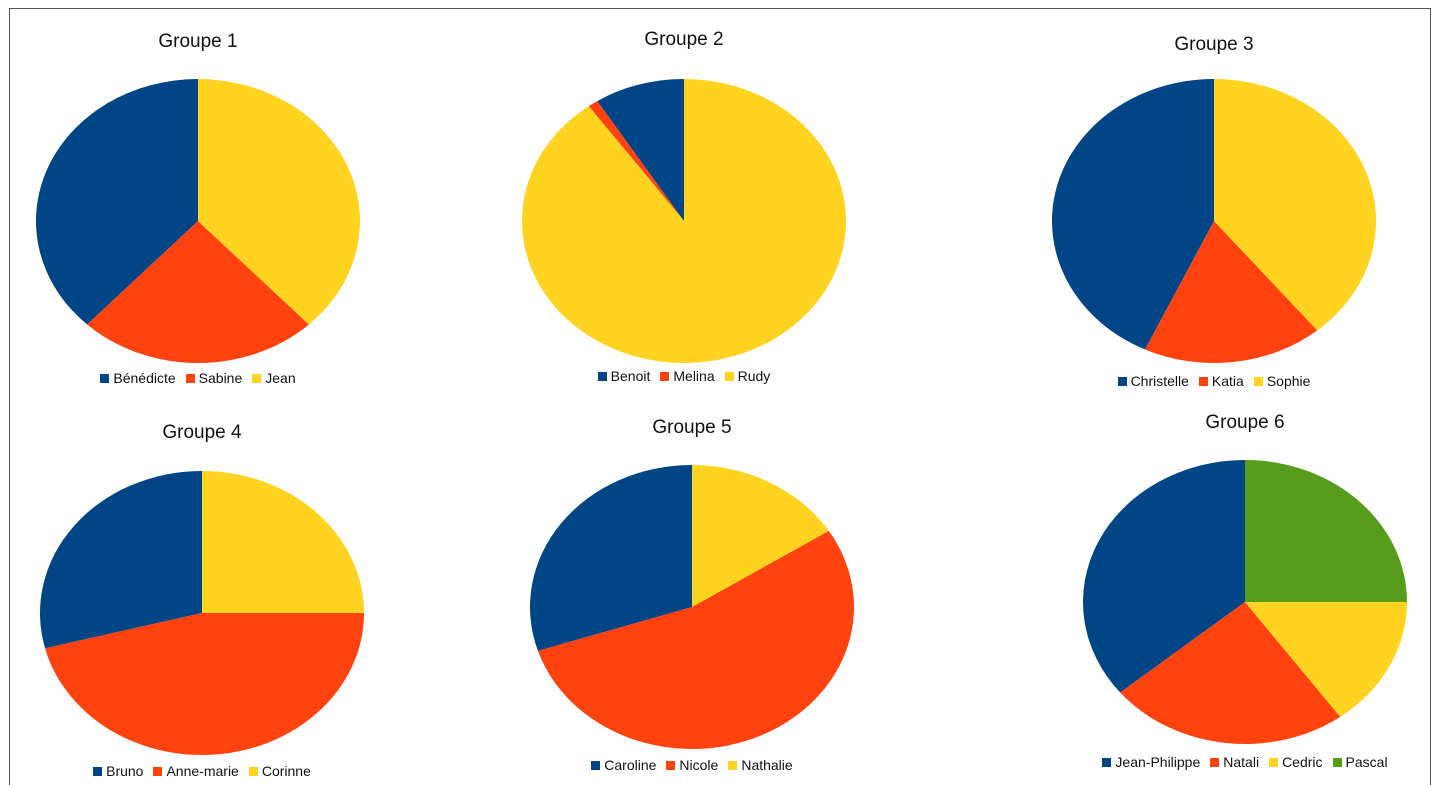  I want to click on pie-slice-cedric, so click(1326, 659).